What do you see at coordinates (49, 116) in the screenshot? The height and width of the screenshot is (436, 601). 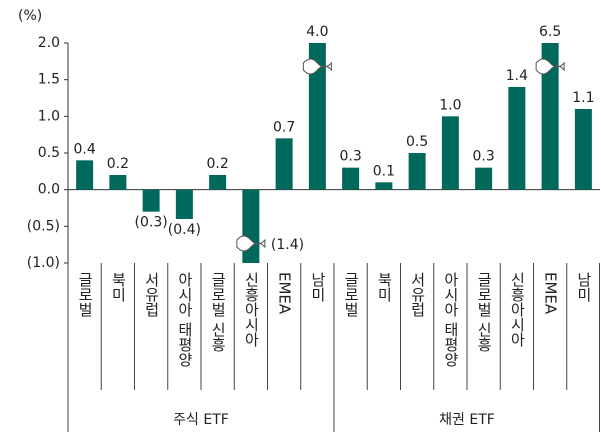 I see `y-tick-label: 1.0` at bounding box center [49, 116].